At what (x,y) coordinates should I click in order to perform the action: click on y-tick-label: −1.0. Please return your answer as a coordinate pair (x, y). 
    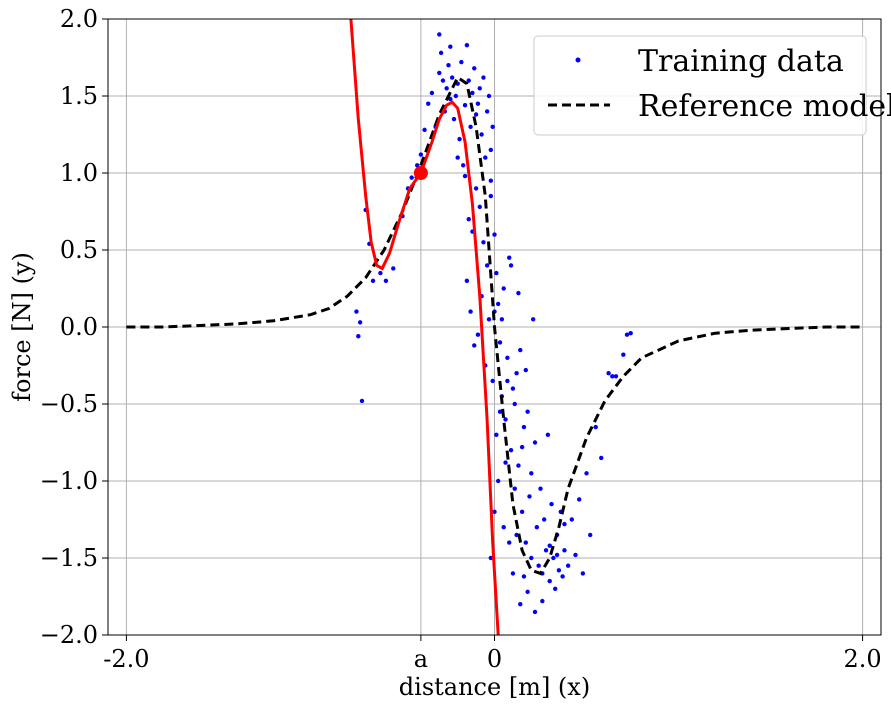
    Looking at the image, I should click on (69, 481).